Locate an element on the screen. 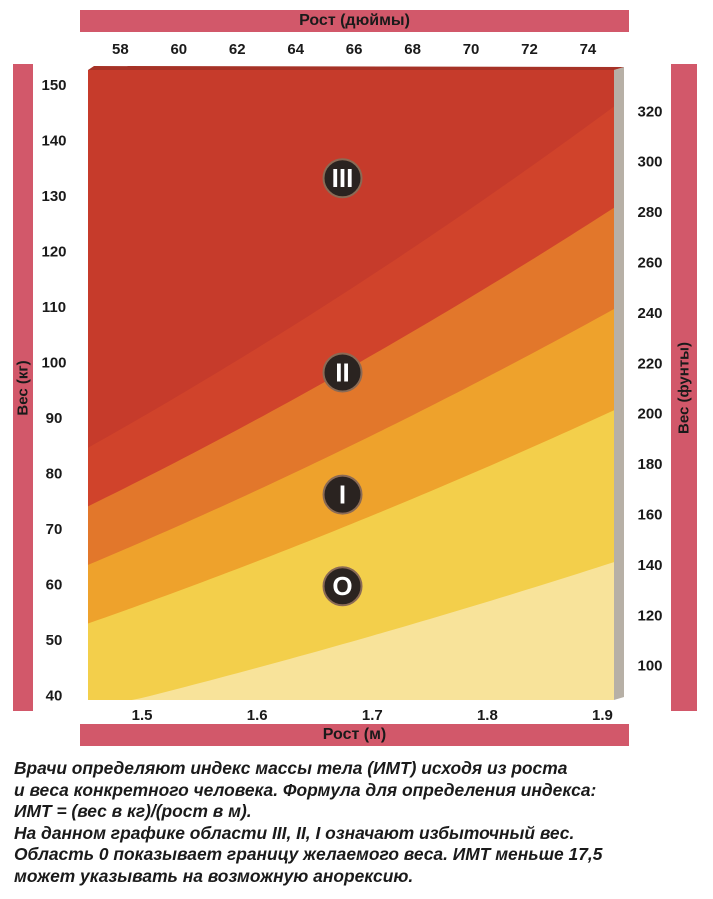 The image size is (713, 899). y-left-tick-label: 150 is located at coordinates (53, 85).